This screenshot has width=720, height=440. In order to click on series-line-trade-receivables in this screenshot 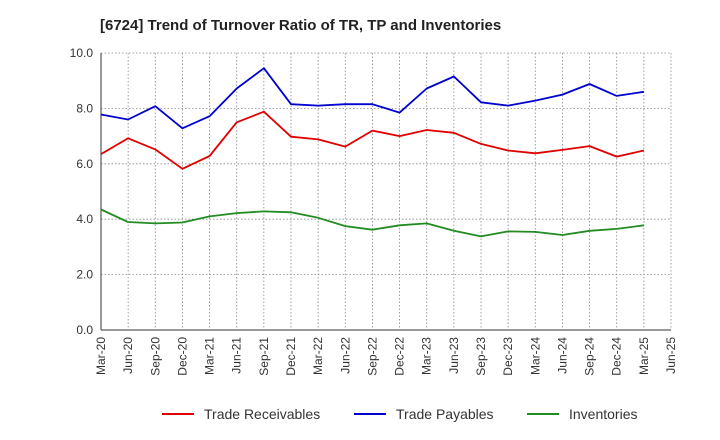, I will do `click(372, 140)`.